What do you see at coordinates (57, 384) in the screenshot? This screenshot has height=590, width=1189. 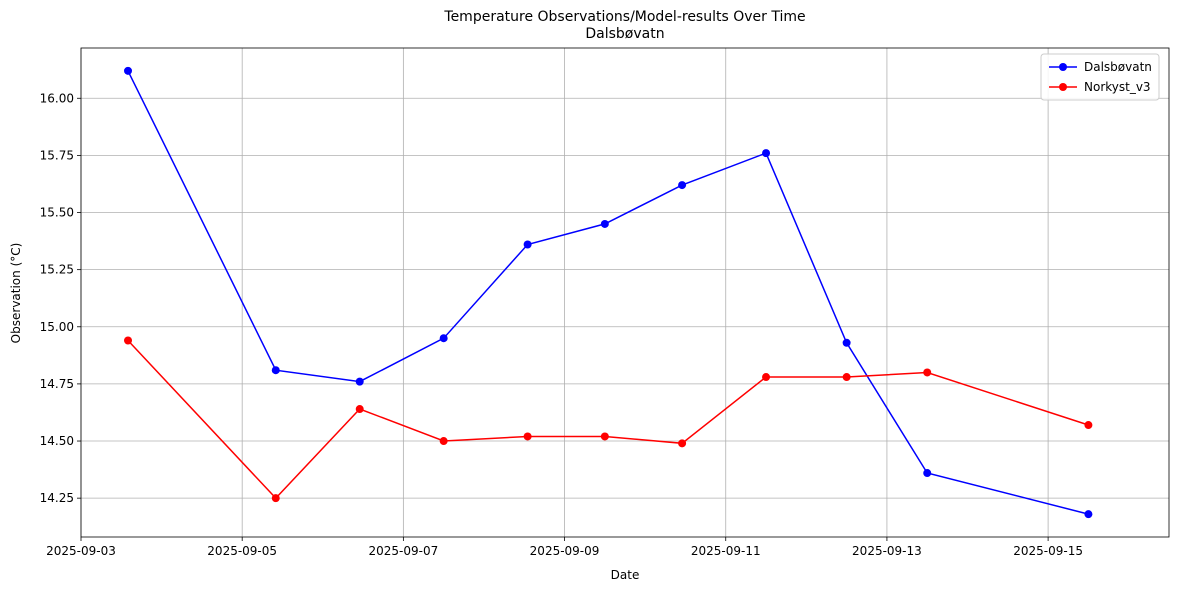 I see `y-tick-label: 14.75` at bounding box center [57, 384].